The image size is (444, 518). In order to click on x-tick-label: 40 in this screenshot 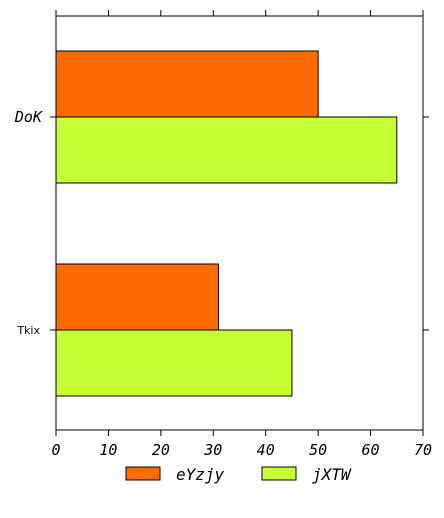, I will do `click(266, 450)`.